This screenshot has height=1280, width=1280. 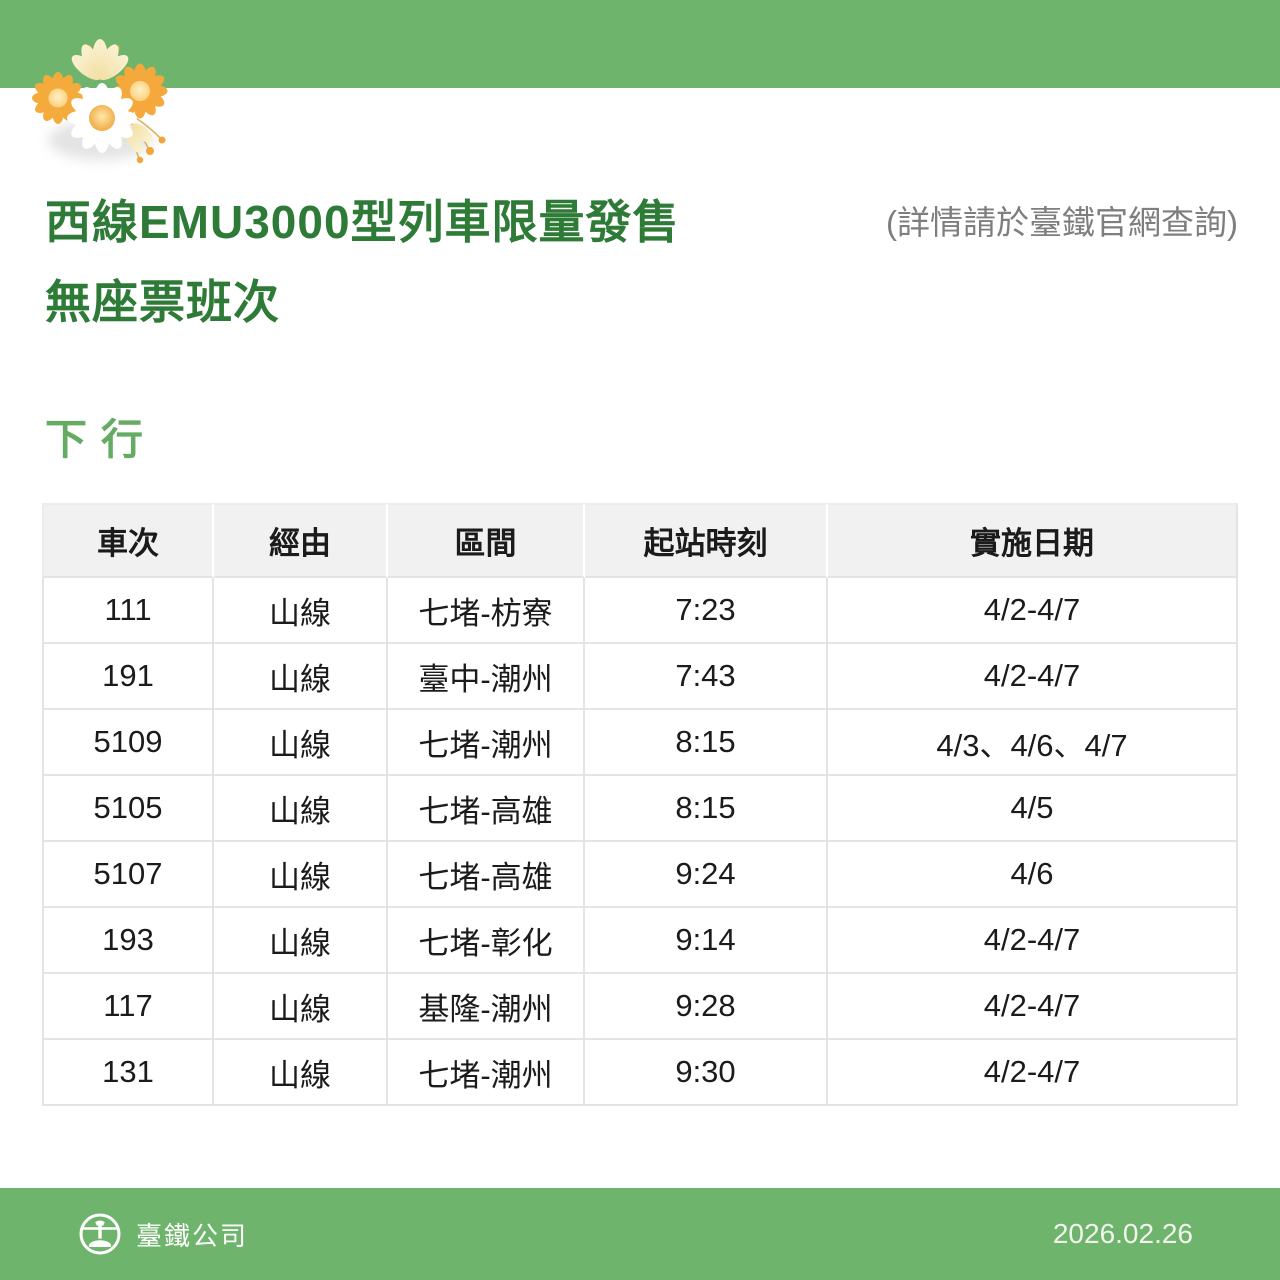 I want to click on table-cell: 5107, so click(x=128, y=875).